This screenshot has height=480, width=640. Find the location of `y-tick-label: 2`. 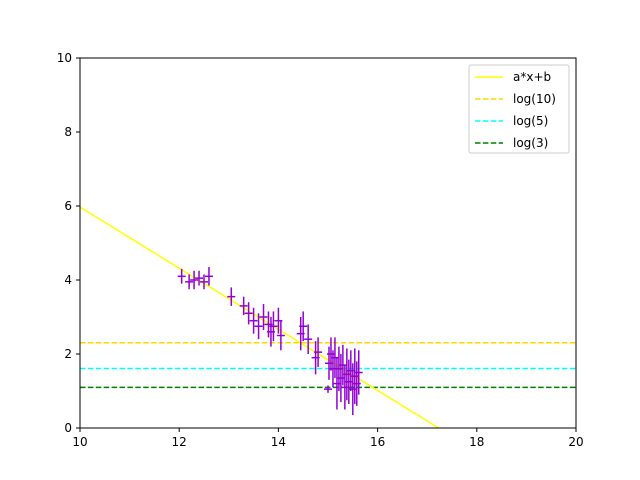

y-tick-label: 2 is located at coordinates (68, 354).